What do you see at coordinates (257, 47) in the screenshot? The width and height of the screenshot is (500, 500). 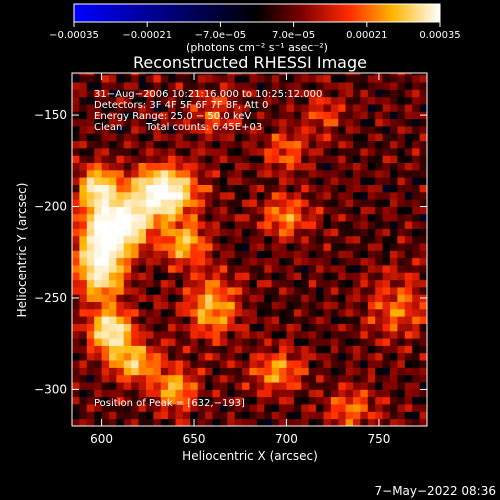 I see `colorbar-units: (photons cm⁻² s⁻¹ asec⁻²)` at bounding box center [257, 47].